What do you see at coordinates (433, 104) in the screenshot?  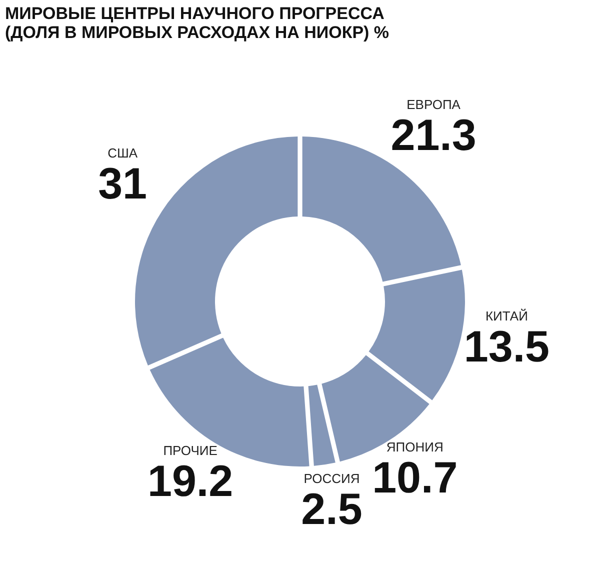 I see `slice-label: ЕВРОПА` at bounding box center [433, 104].